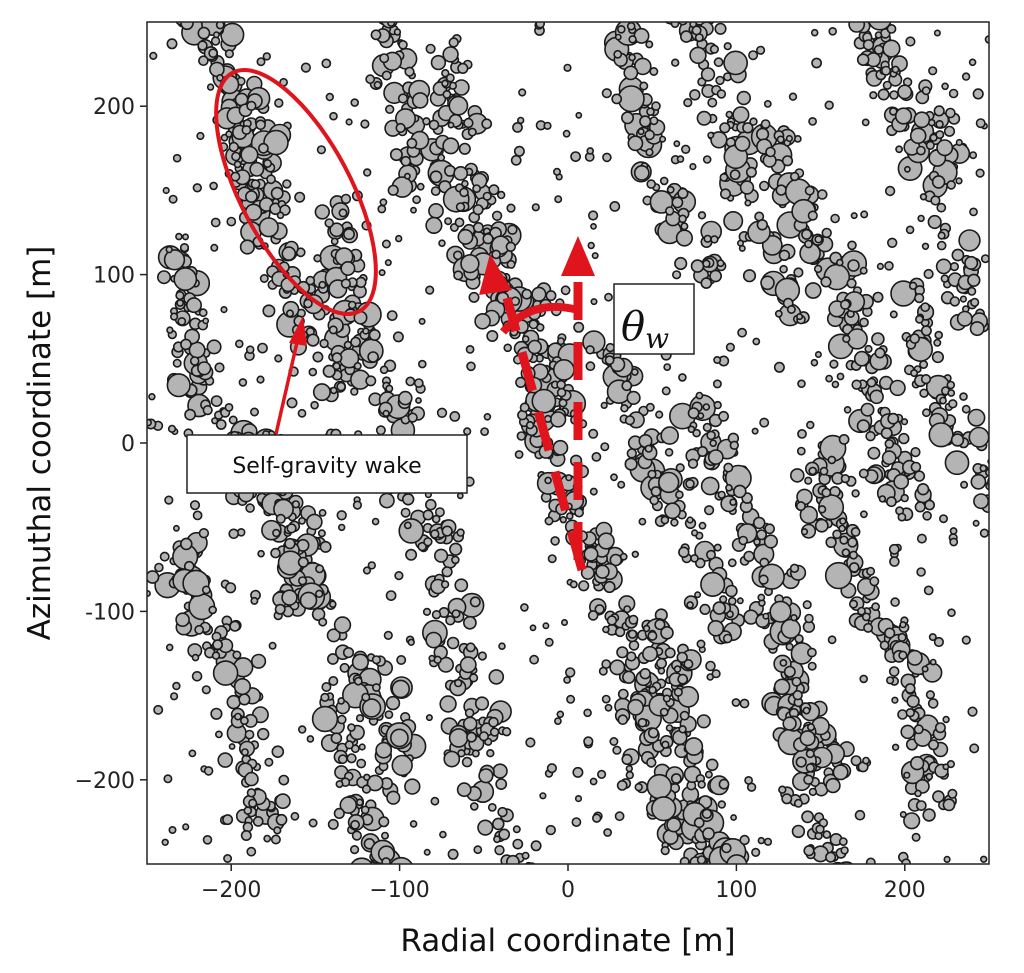  I want to click on wake-pointer-arrowhead, so click(298, 331).